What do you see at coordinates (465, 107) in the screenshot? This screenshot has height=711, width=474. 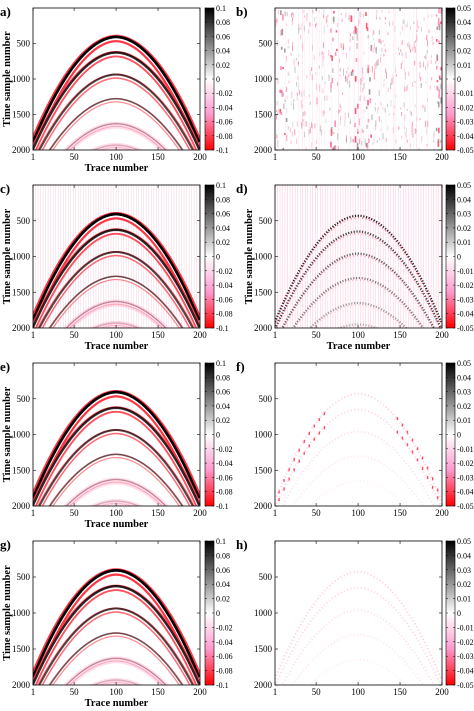 I see `colorbar-tick-label: -0.02` at bounding box center [465, 107].